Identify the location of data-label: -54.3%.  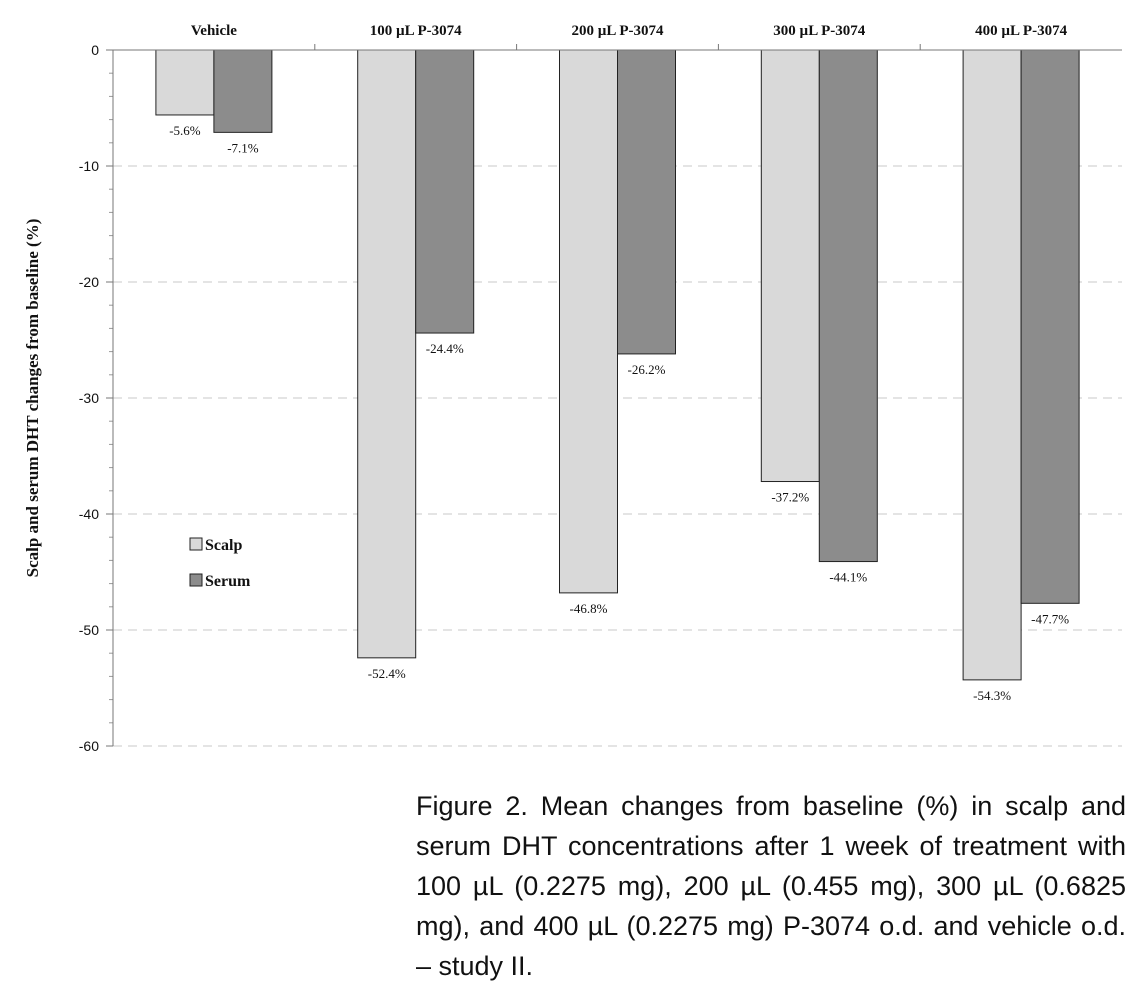
(992, 695).